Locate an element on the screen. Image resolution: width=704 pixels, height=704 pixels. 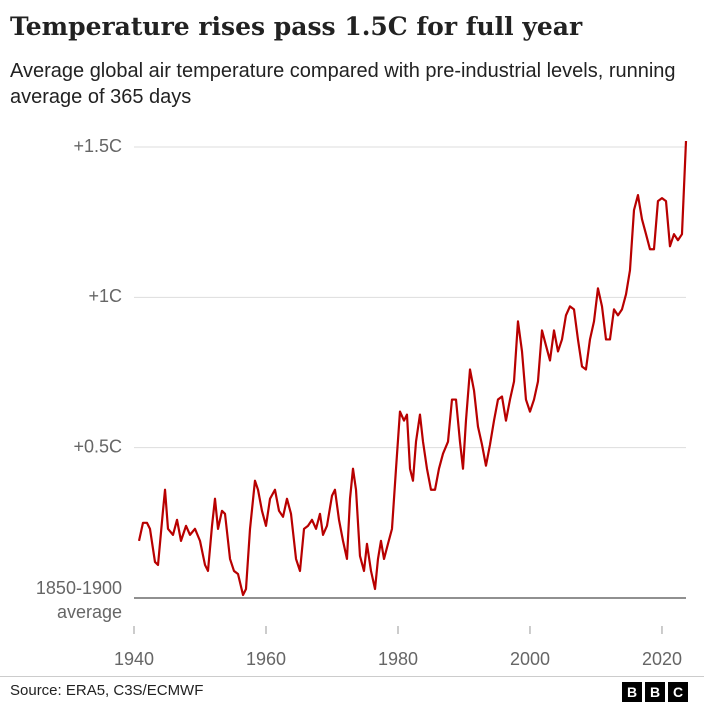
x-tick-label: 1940 is located at coordinates (134, 659).